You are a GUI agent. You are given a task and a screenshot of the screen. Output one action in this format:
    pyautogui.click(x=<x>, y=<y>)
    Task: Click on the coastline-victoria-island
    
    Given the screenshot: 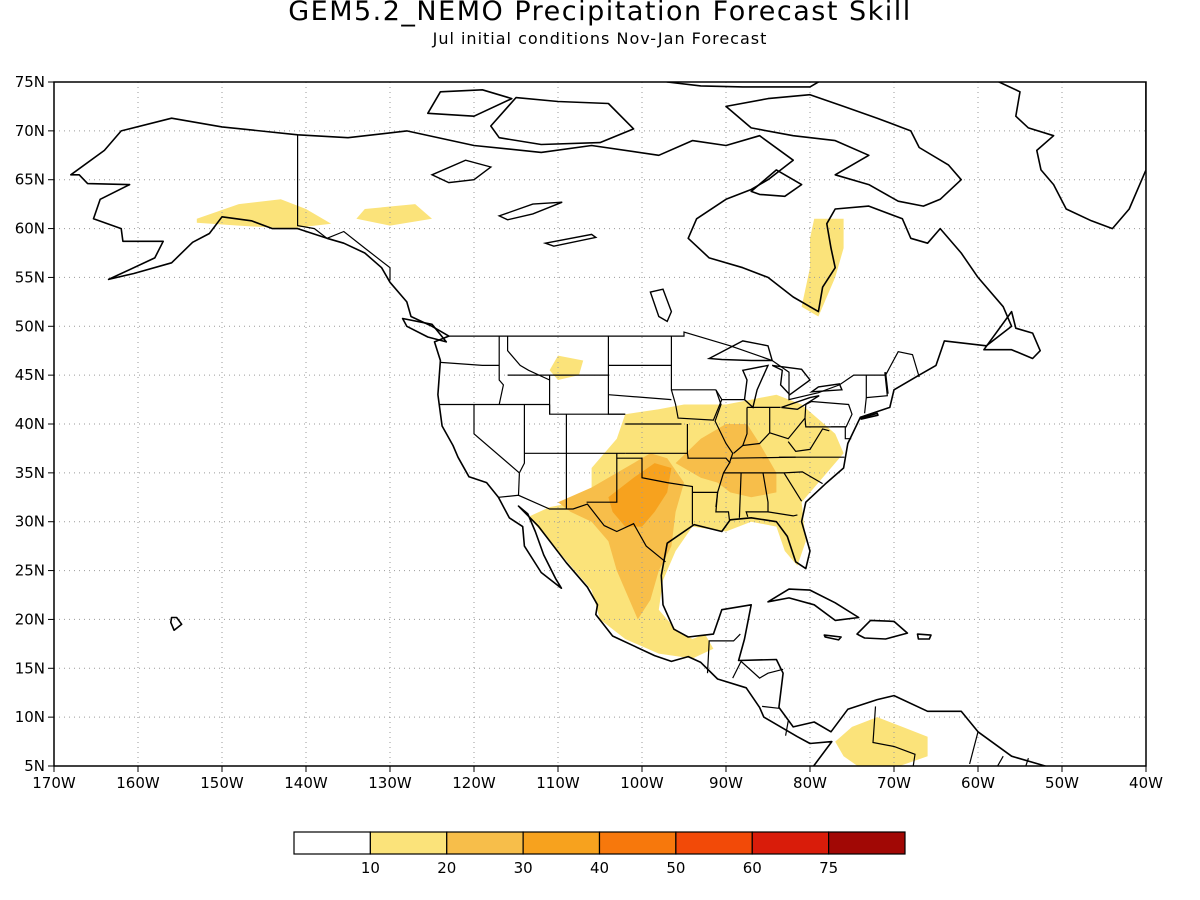 What is the action you would take?
    pyautogui.click(x=562, y=121)
    